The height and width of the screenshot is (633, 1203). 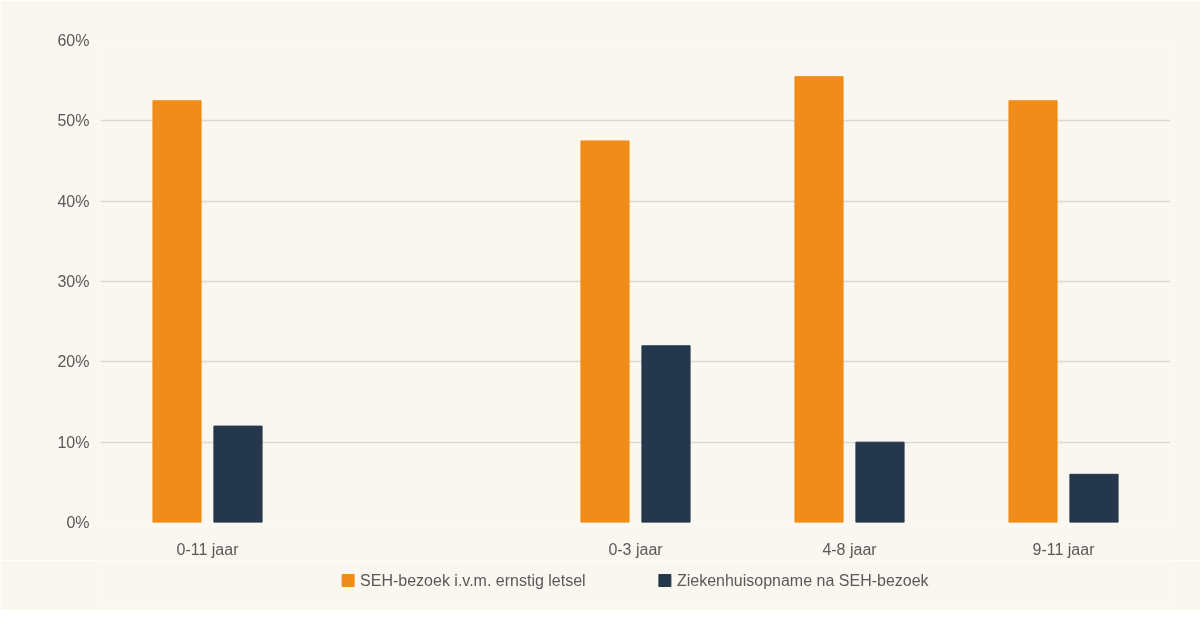 What do you see at coordinates (73, 40) in the screenshot?
I see `y-tick-label: 60%` at bounding box center [73, 40].